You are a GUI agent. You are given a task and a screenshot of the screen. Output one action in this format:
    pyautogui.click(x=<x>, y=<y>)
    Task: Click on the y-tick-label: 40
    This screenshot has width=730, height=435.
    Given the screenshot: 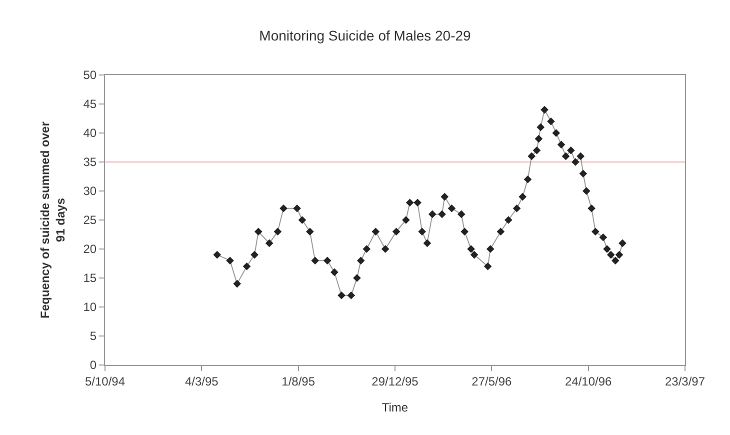 What is the action you would take?
    pyautogui.click(x=90, y=133)
    